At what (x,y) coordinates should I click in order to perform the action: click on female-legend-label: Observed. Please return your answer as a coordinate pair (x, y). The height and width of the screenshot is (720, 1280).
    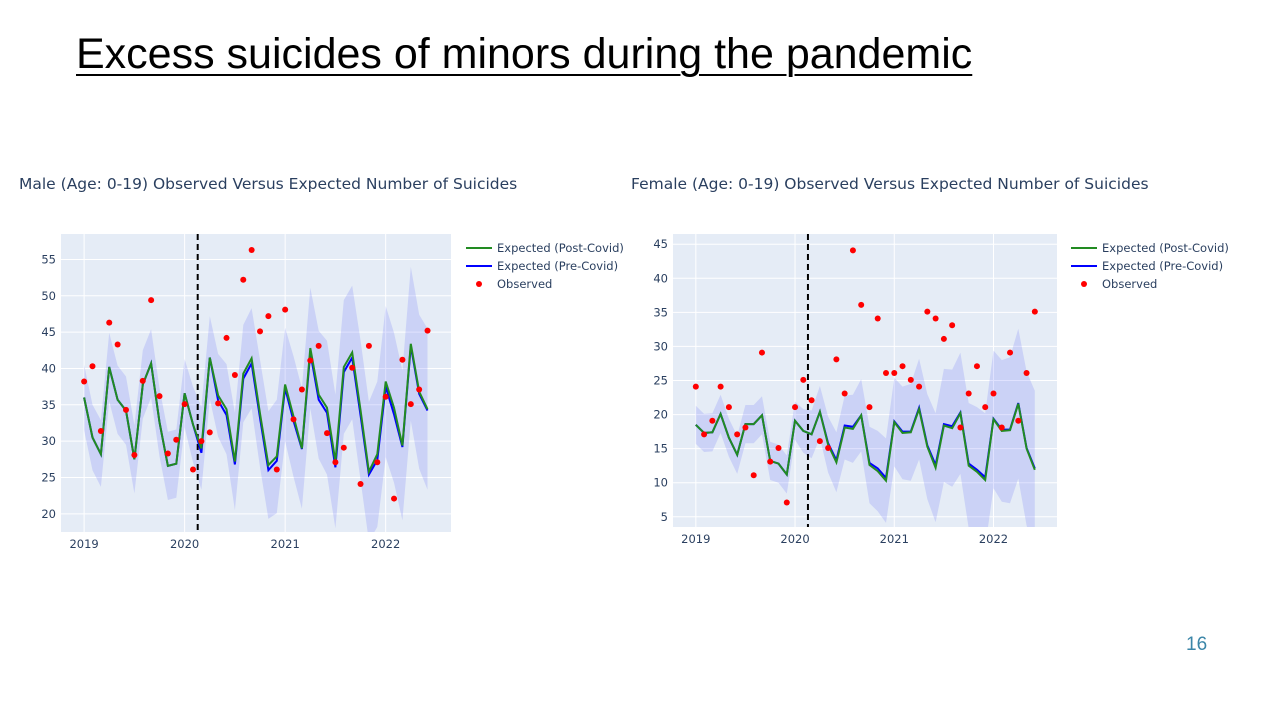
    Looking at the image, I should click on (1129, 284).